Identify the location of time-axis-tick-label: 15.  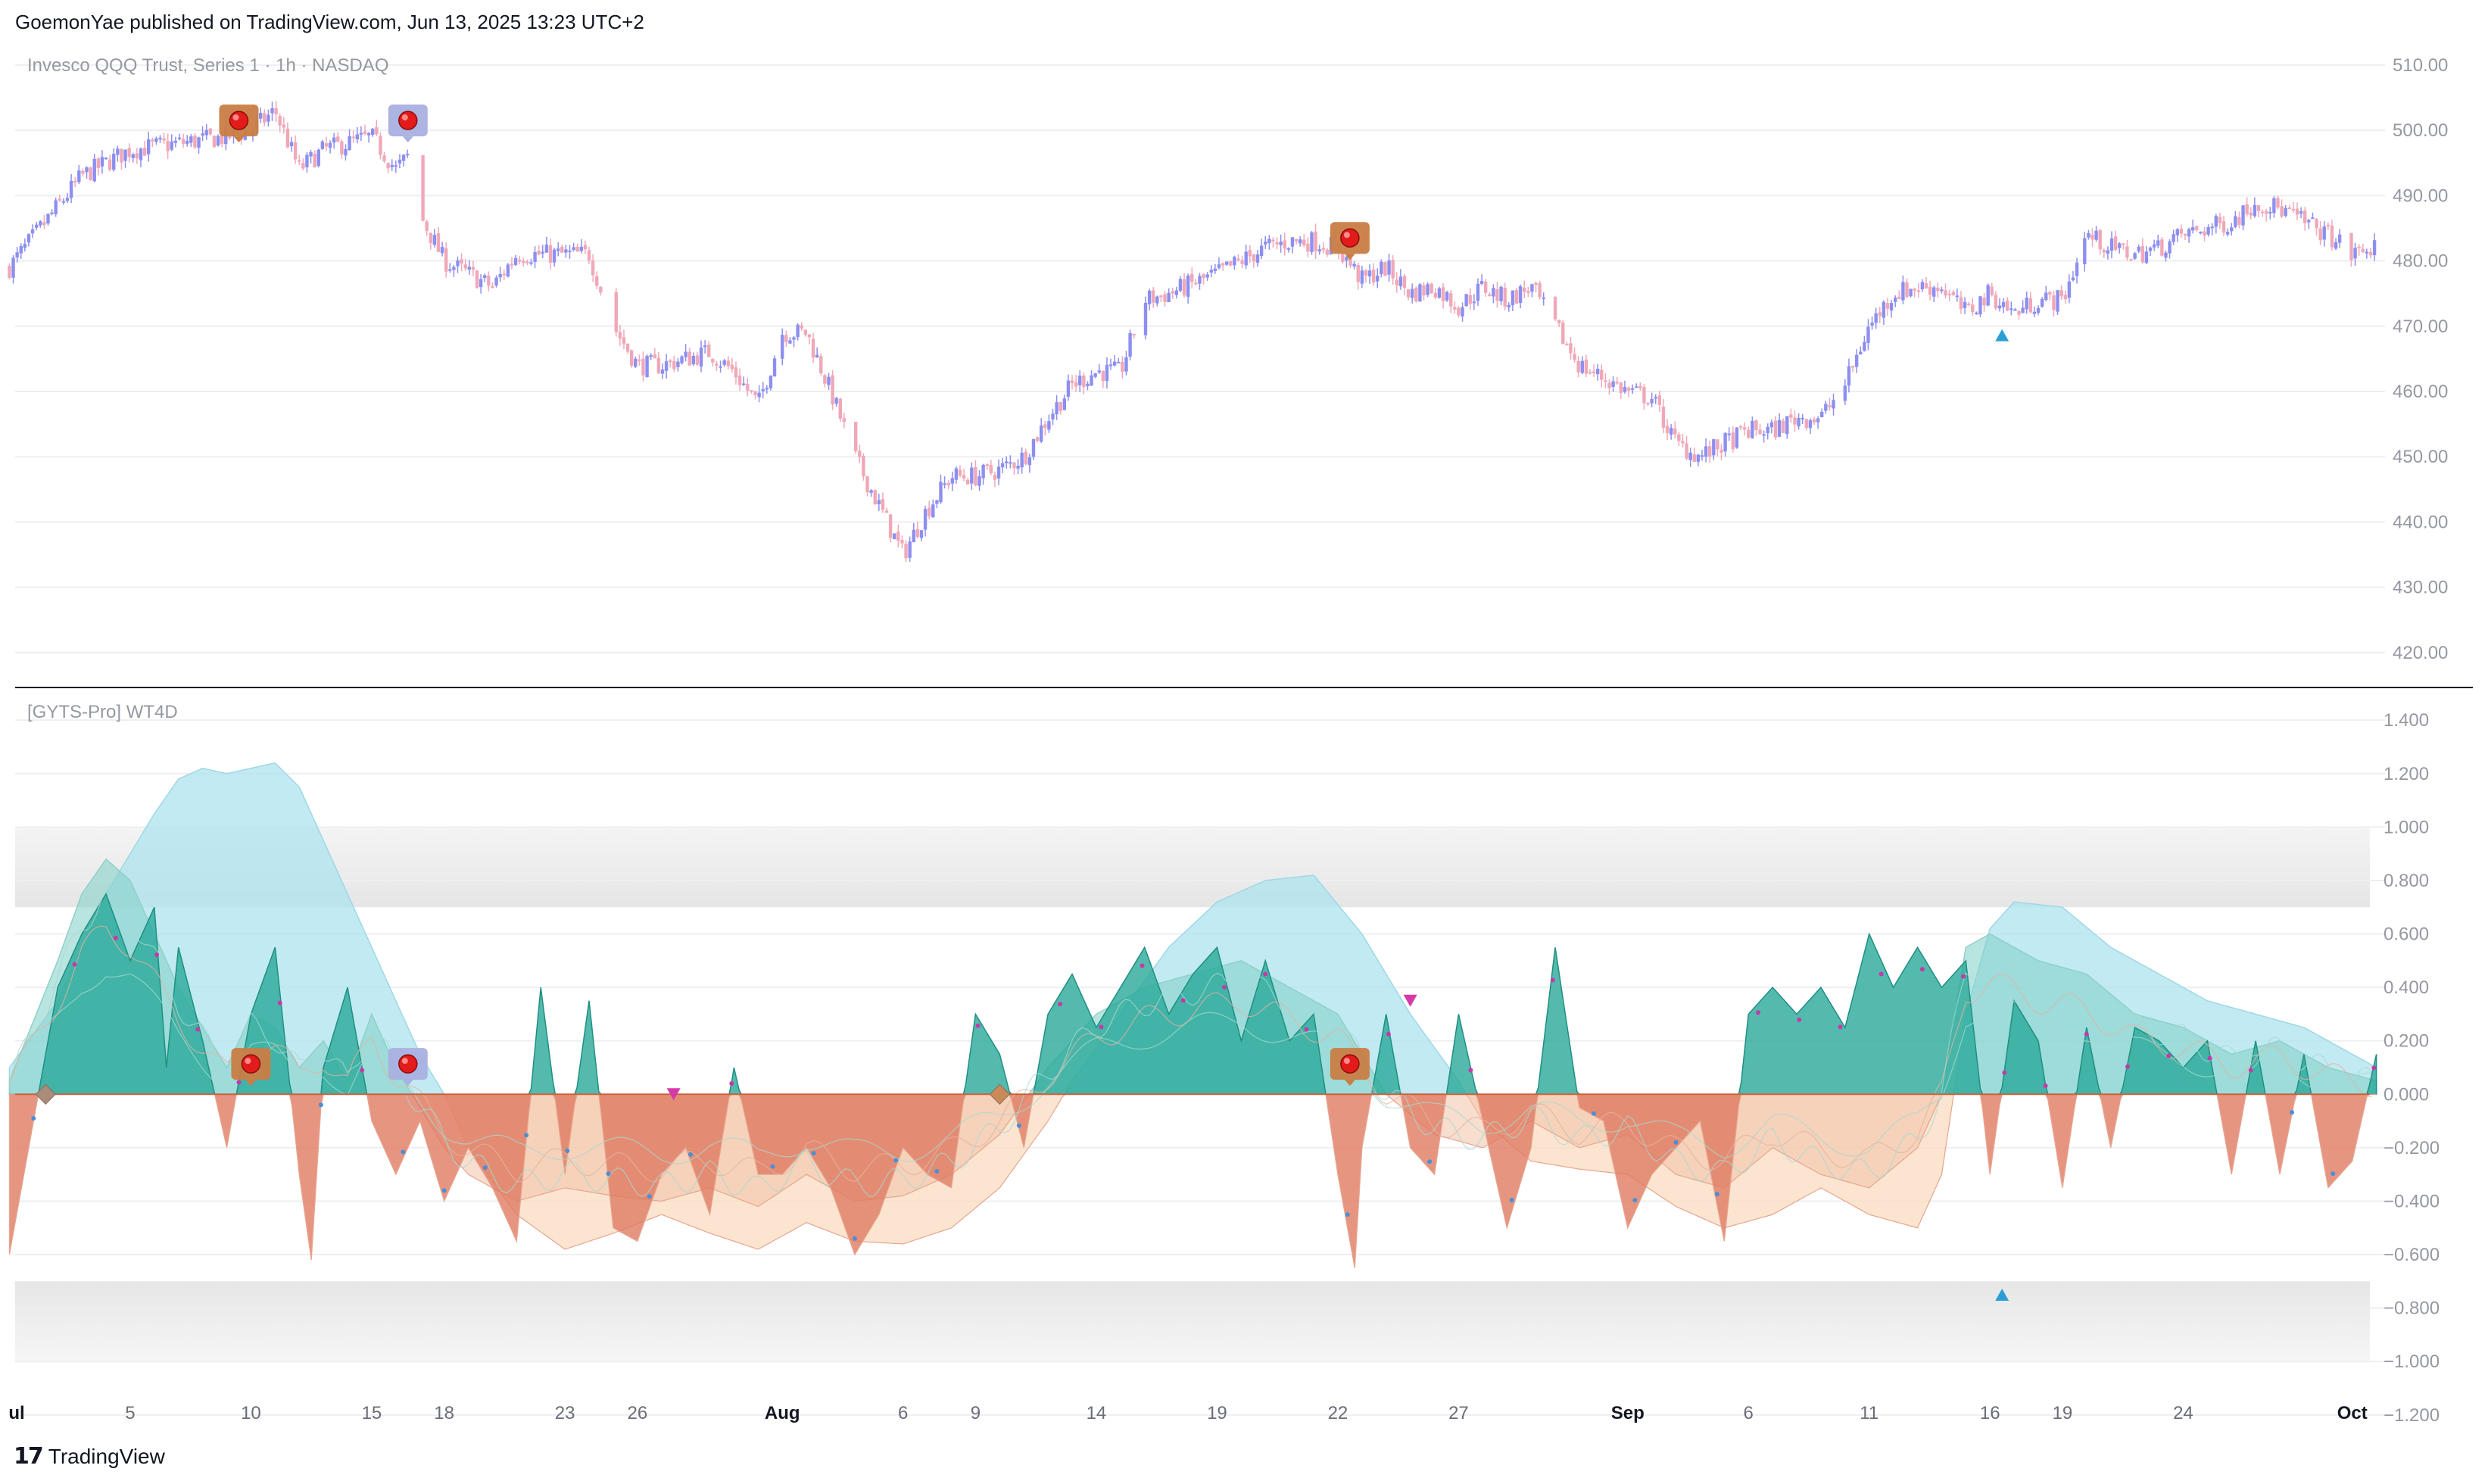
(372, 1413).